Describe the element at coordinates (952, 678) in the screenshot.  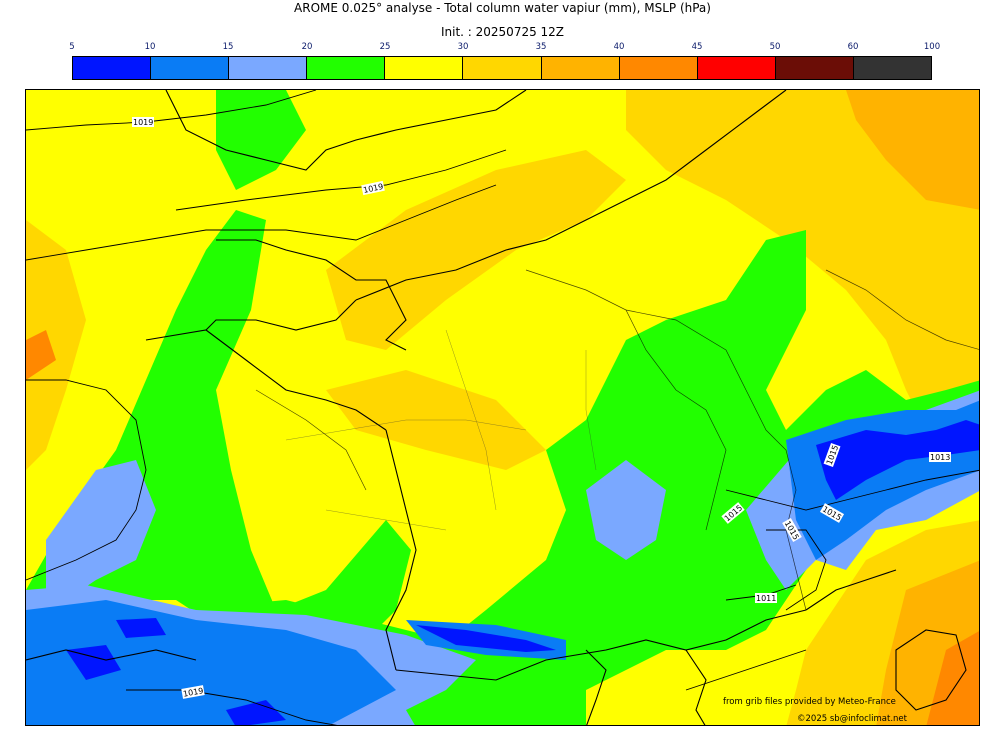
I see `field-orange-se2` at that location.